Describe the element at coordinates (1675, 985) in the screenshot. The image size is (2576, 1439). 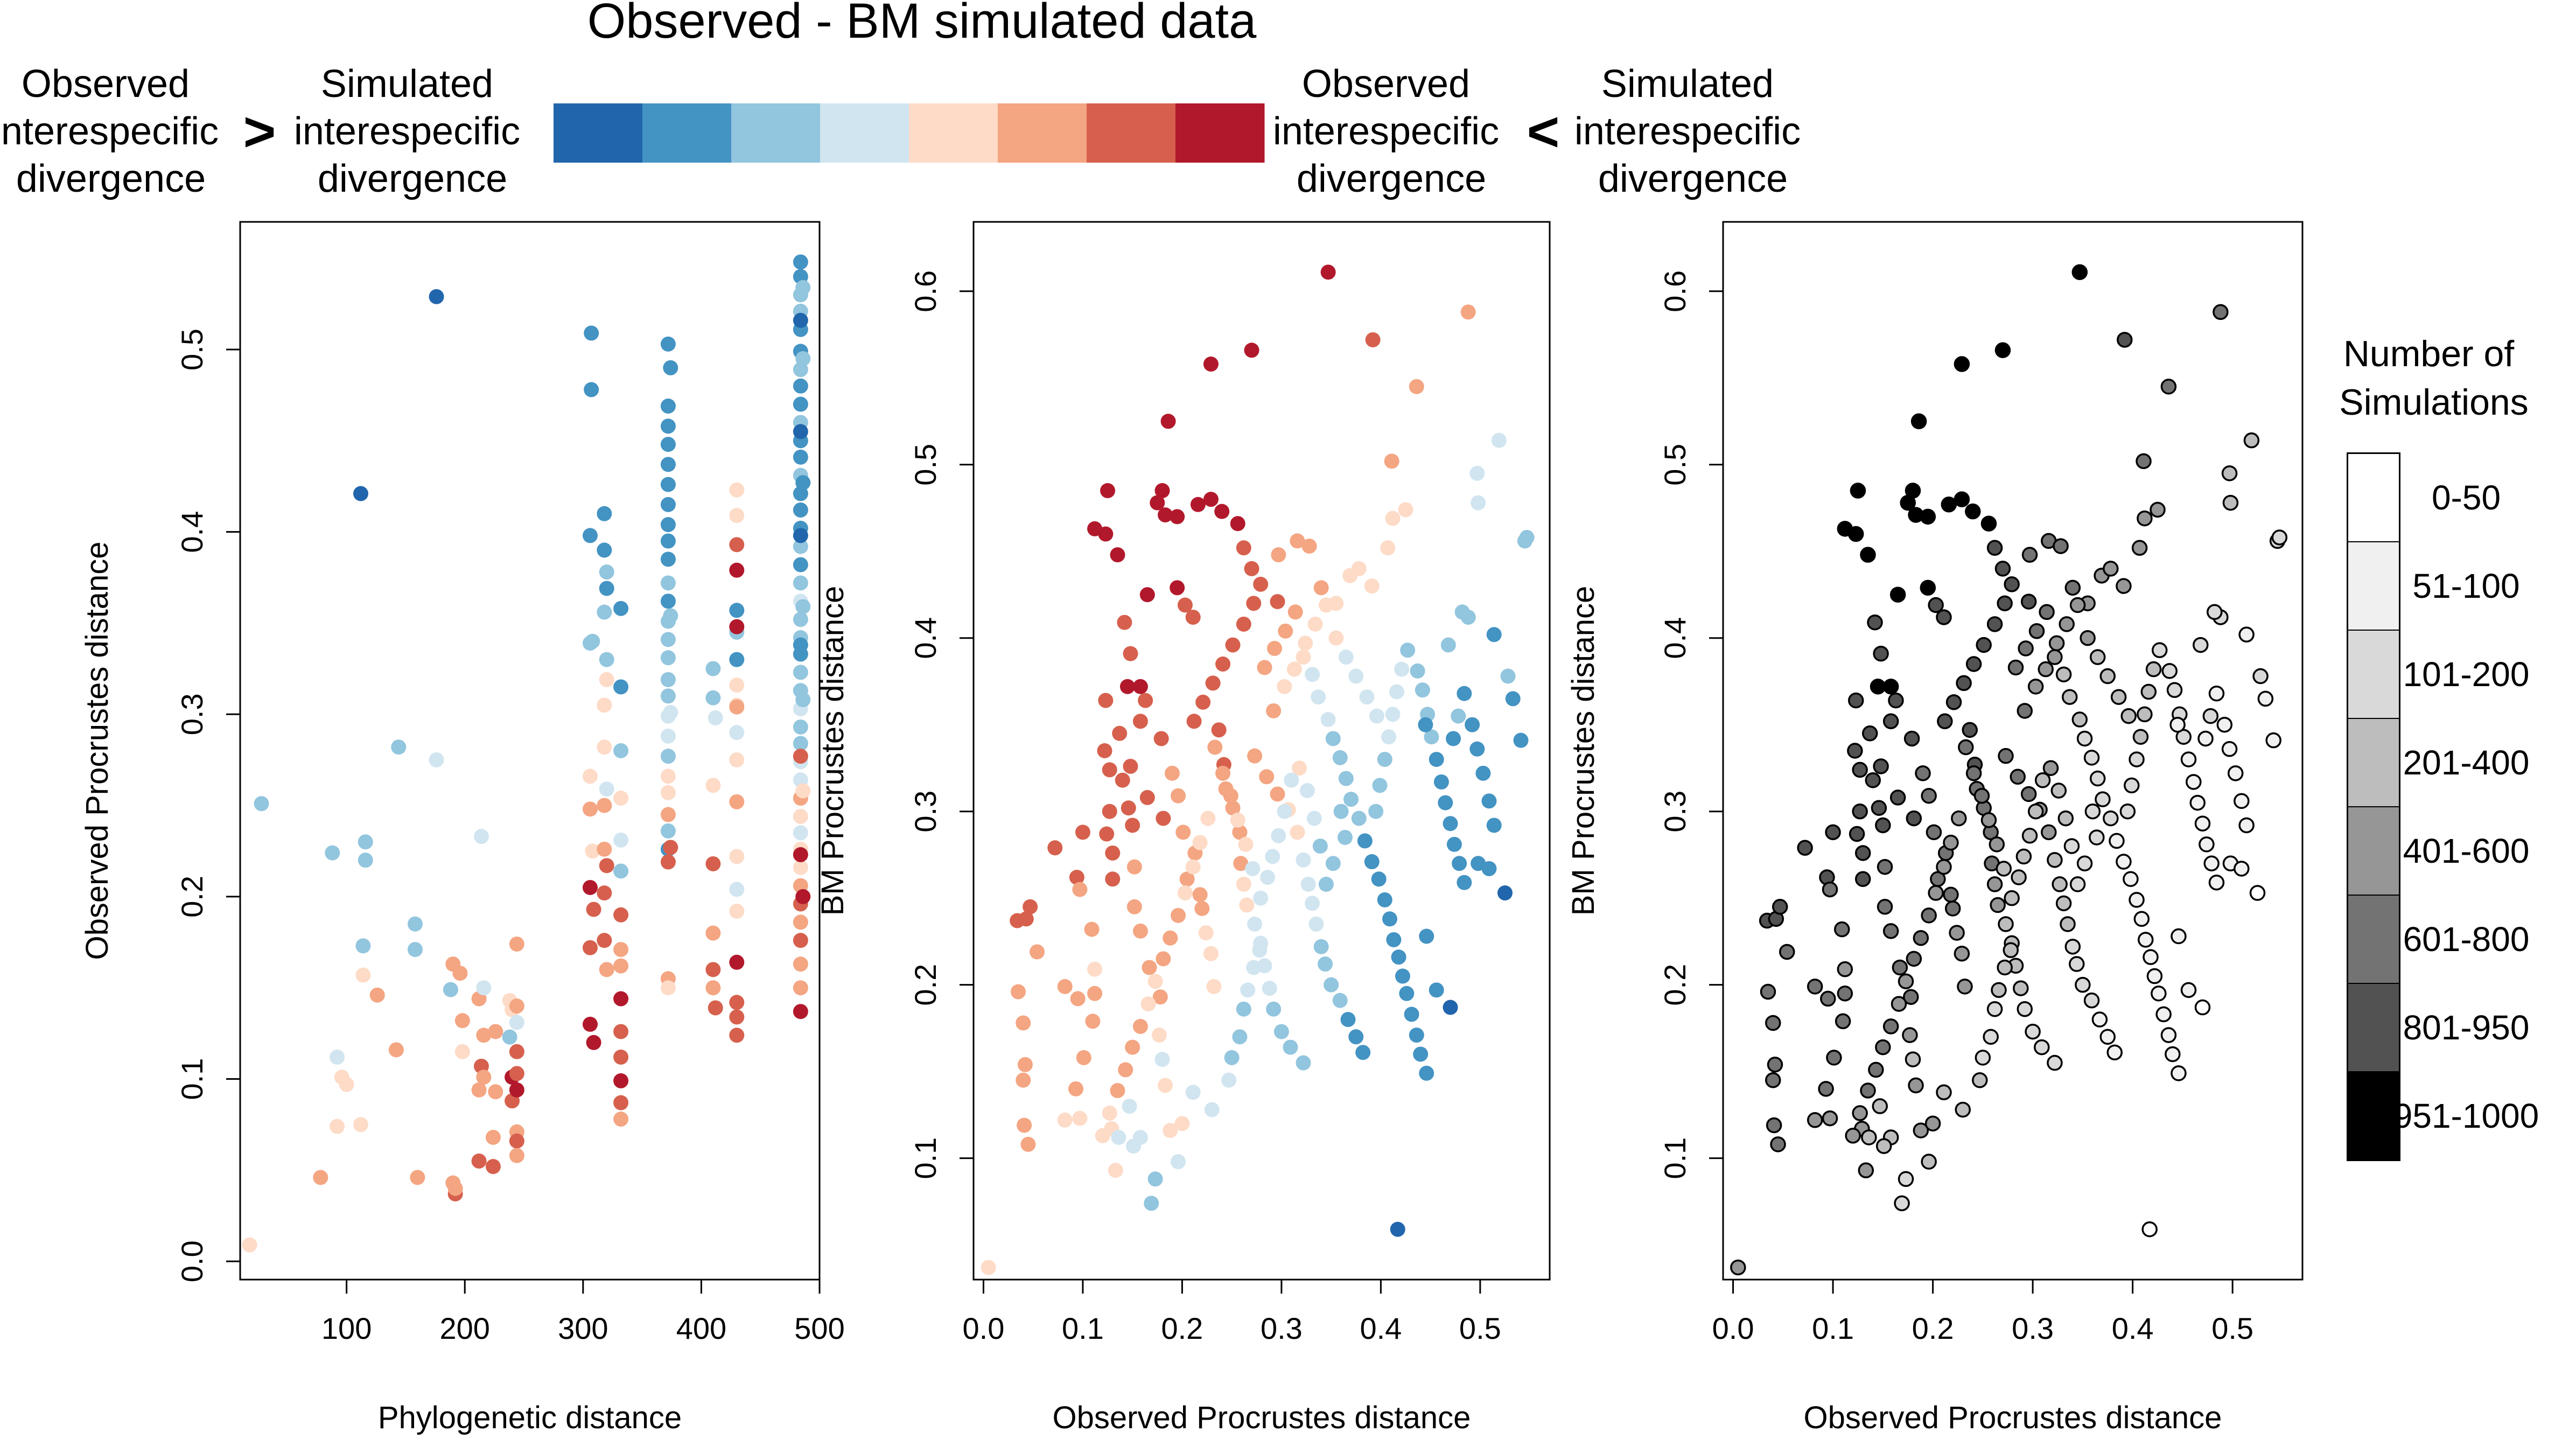
I see `y-tick-label: 0.2` at that location.